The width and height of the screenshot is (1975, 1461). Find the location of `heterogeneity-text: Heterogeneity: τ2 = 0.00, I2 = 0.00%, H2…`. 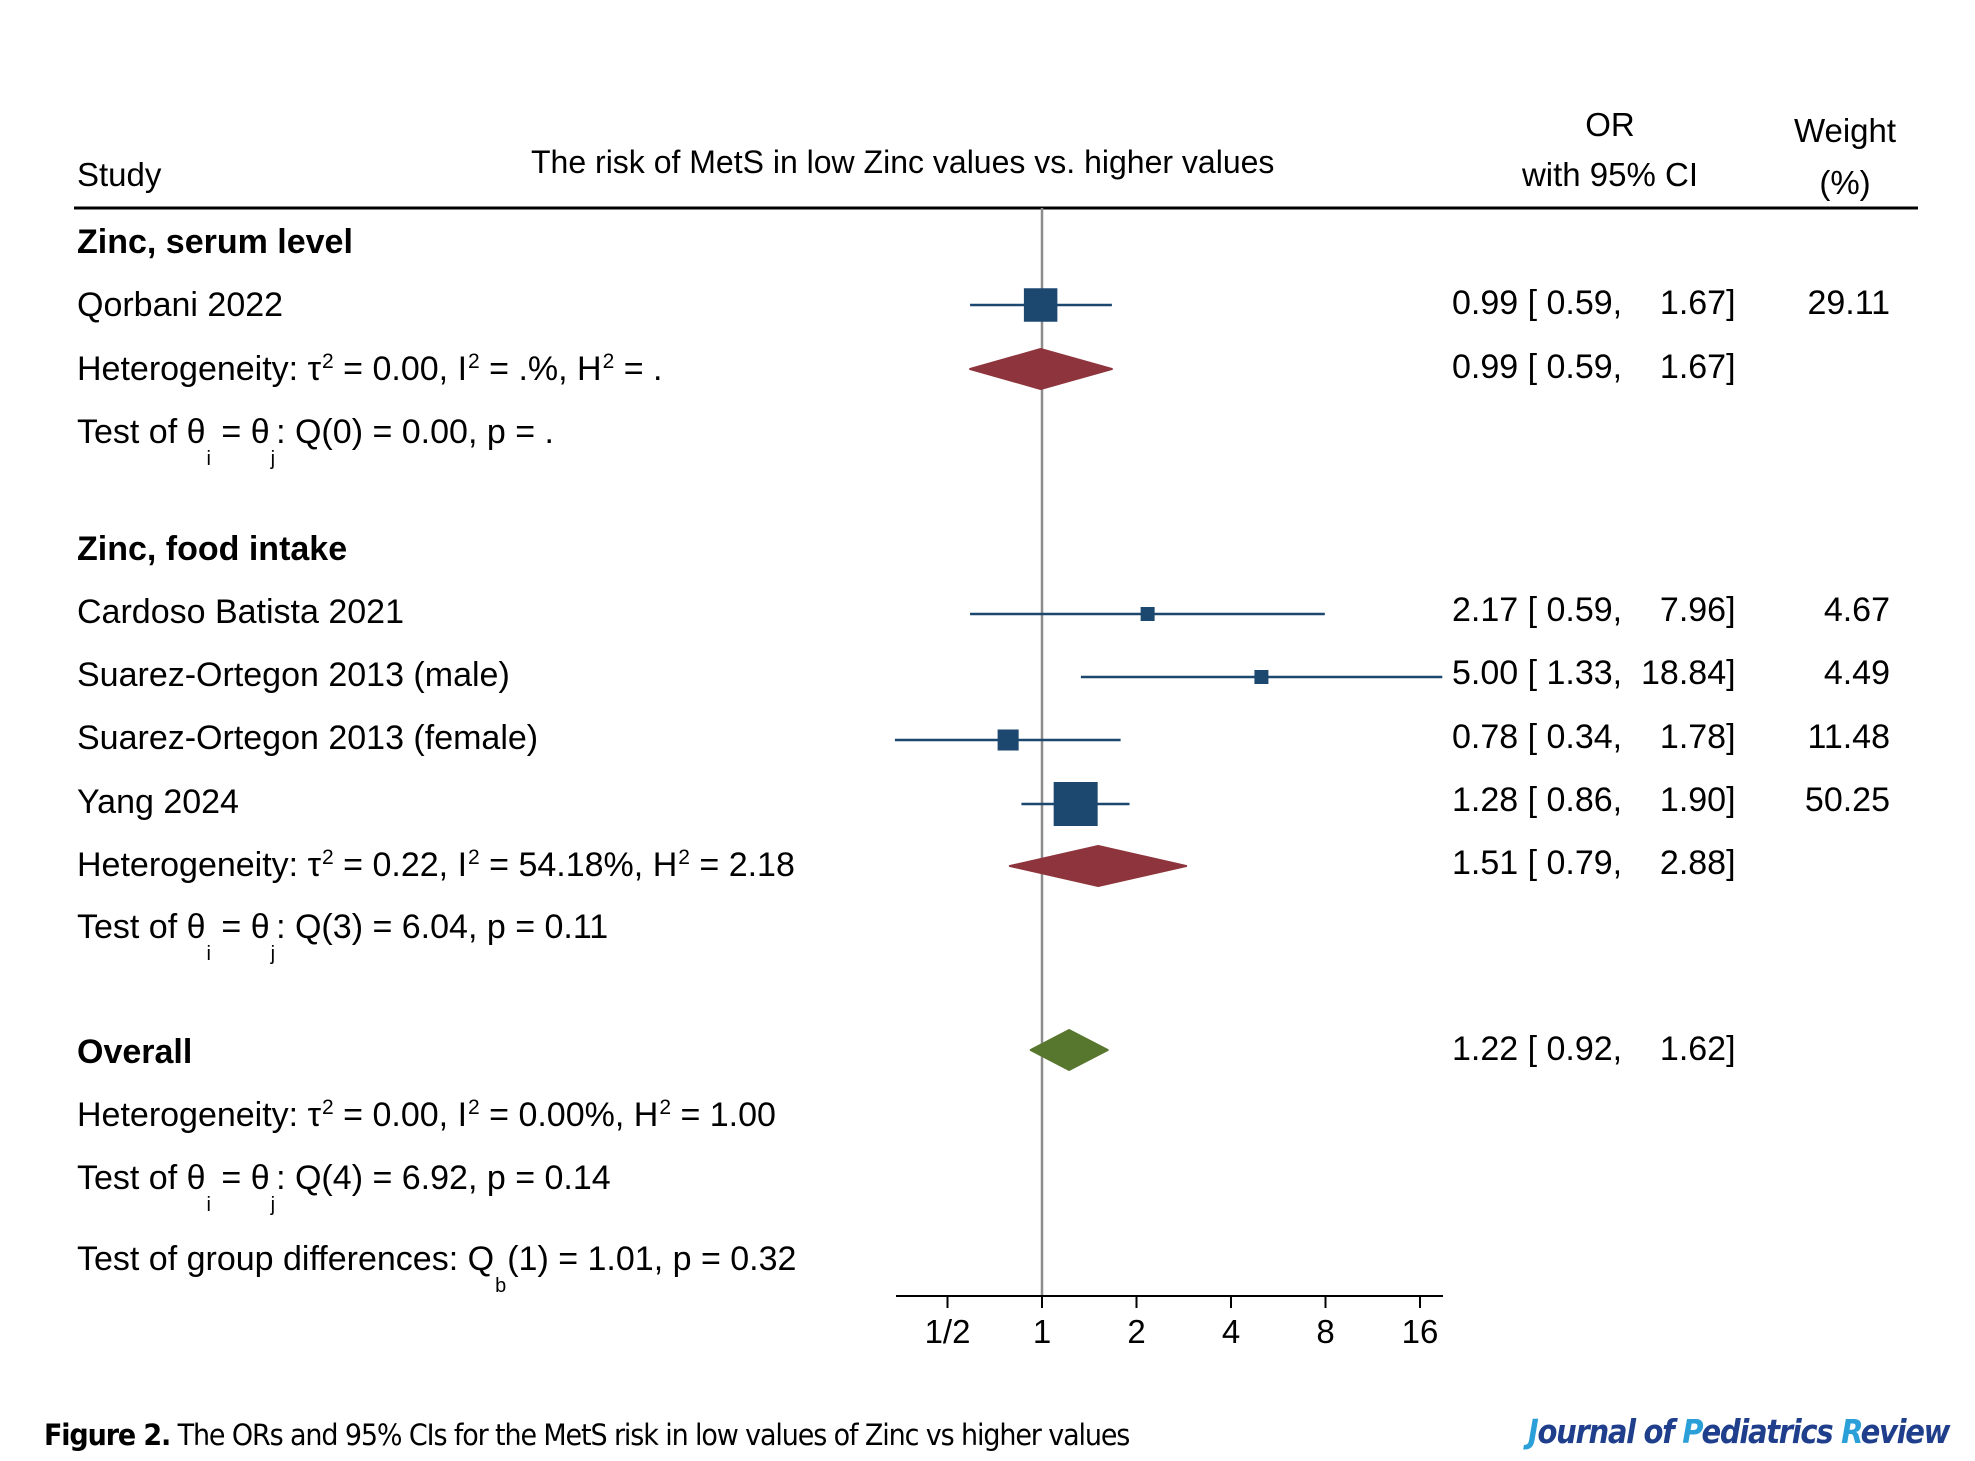

heterogeneity-text: Heterogeneity: τ2 = 0.00, I2 = 0.00%, H2… is located at coordinates (426, 1115).